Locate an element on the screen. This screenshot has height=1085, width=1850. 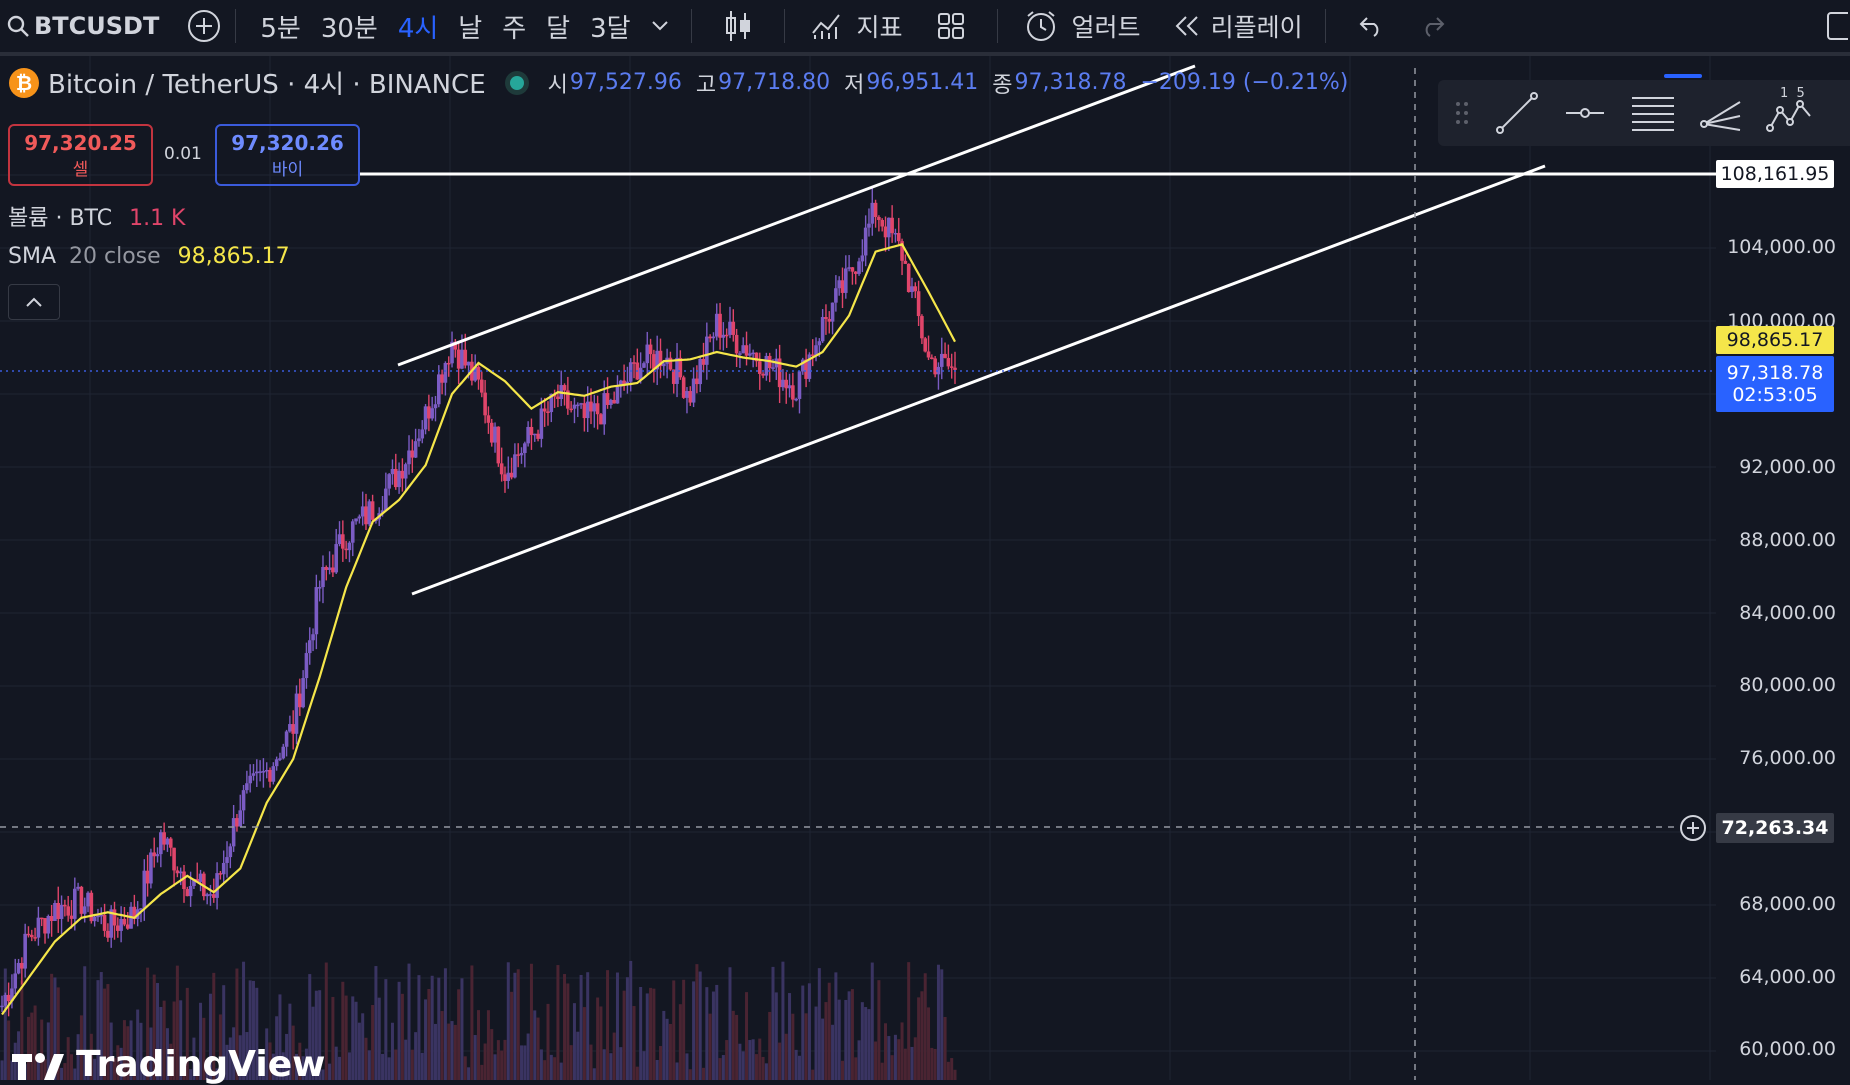
buy-button: 97,320.26 바이 is located at coordinates (287, 155).